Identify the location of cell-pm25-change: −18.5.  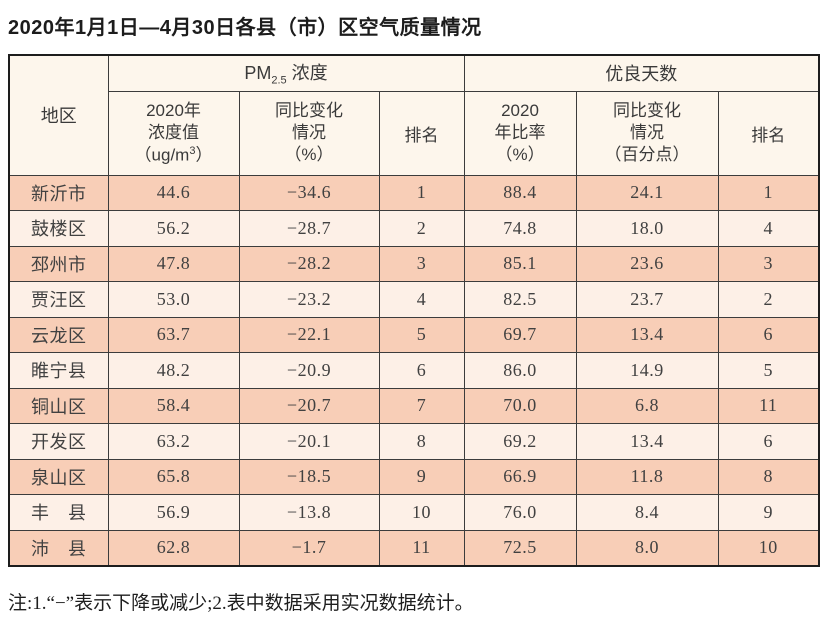
(309, 476).